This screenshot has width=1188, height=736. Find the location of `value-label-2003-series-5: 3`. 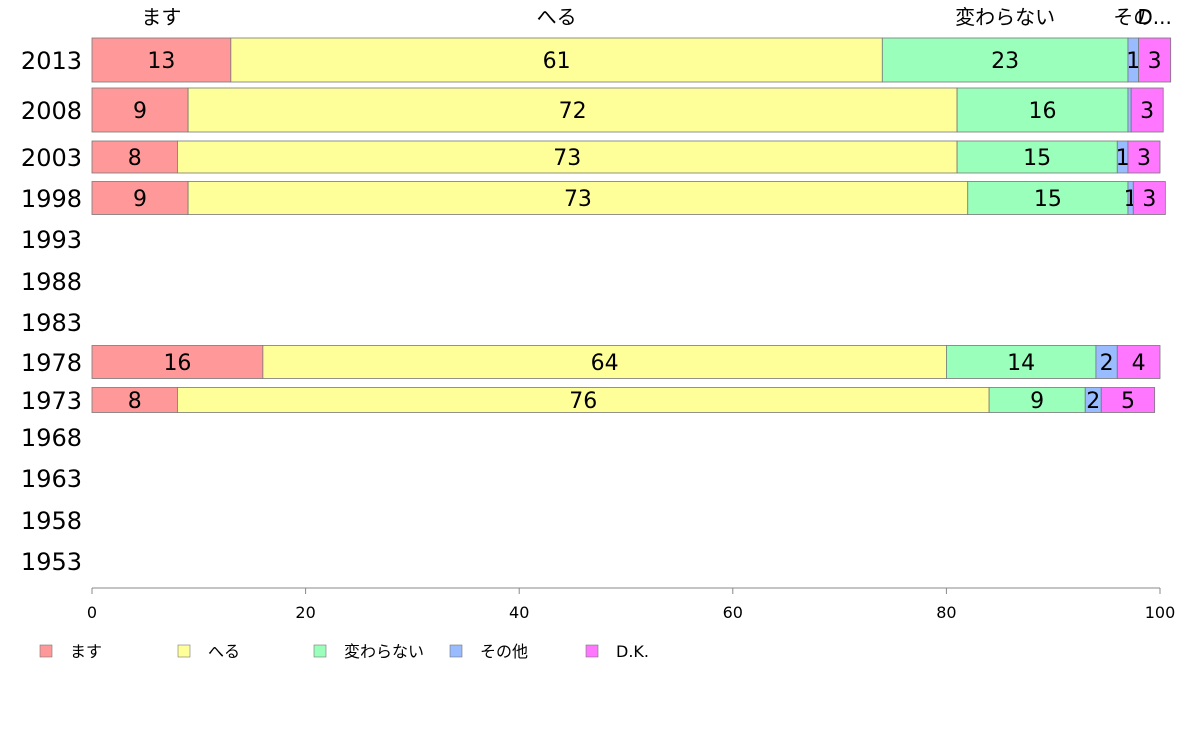

value-label-2003-series-5: 3 is located at coordinates (1144, 158).